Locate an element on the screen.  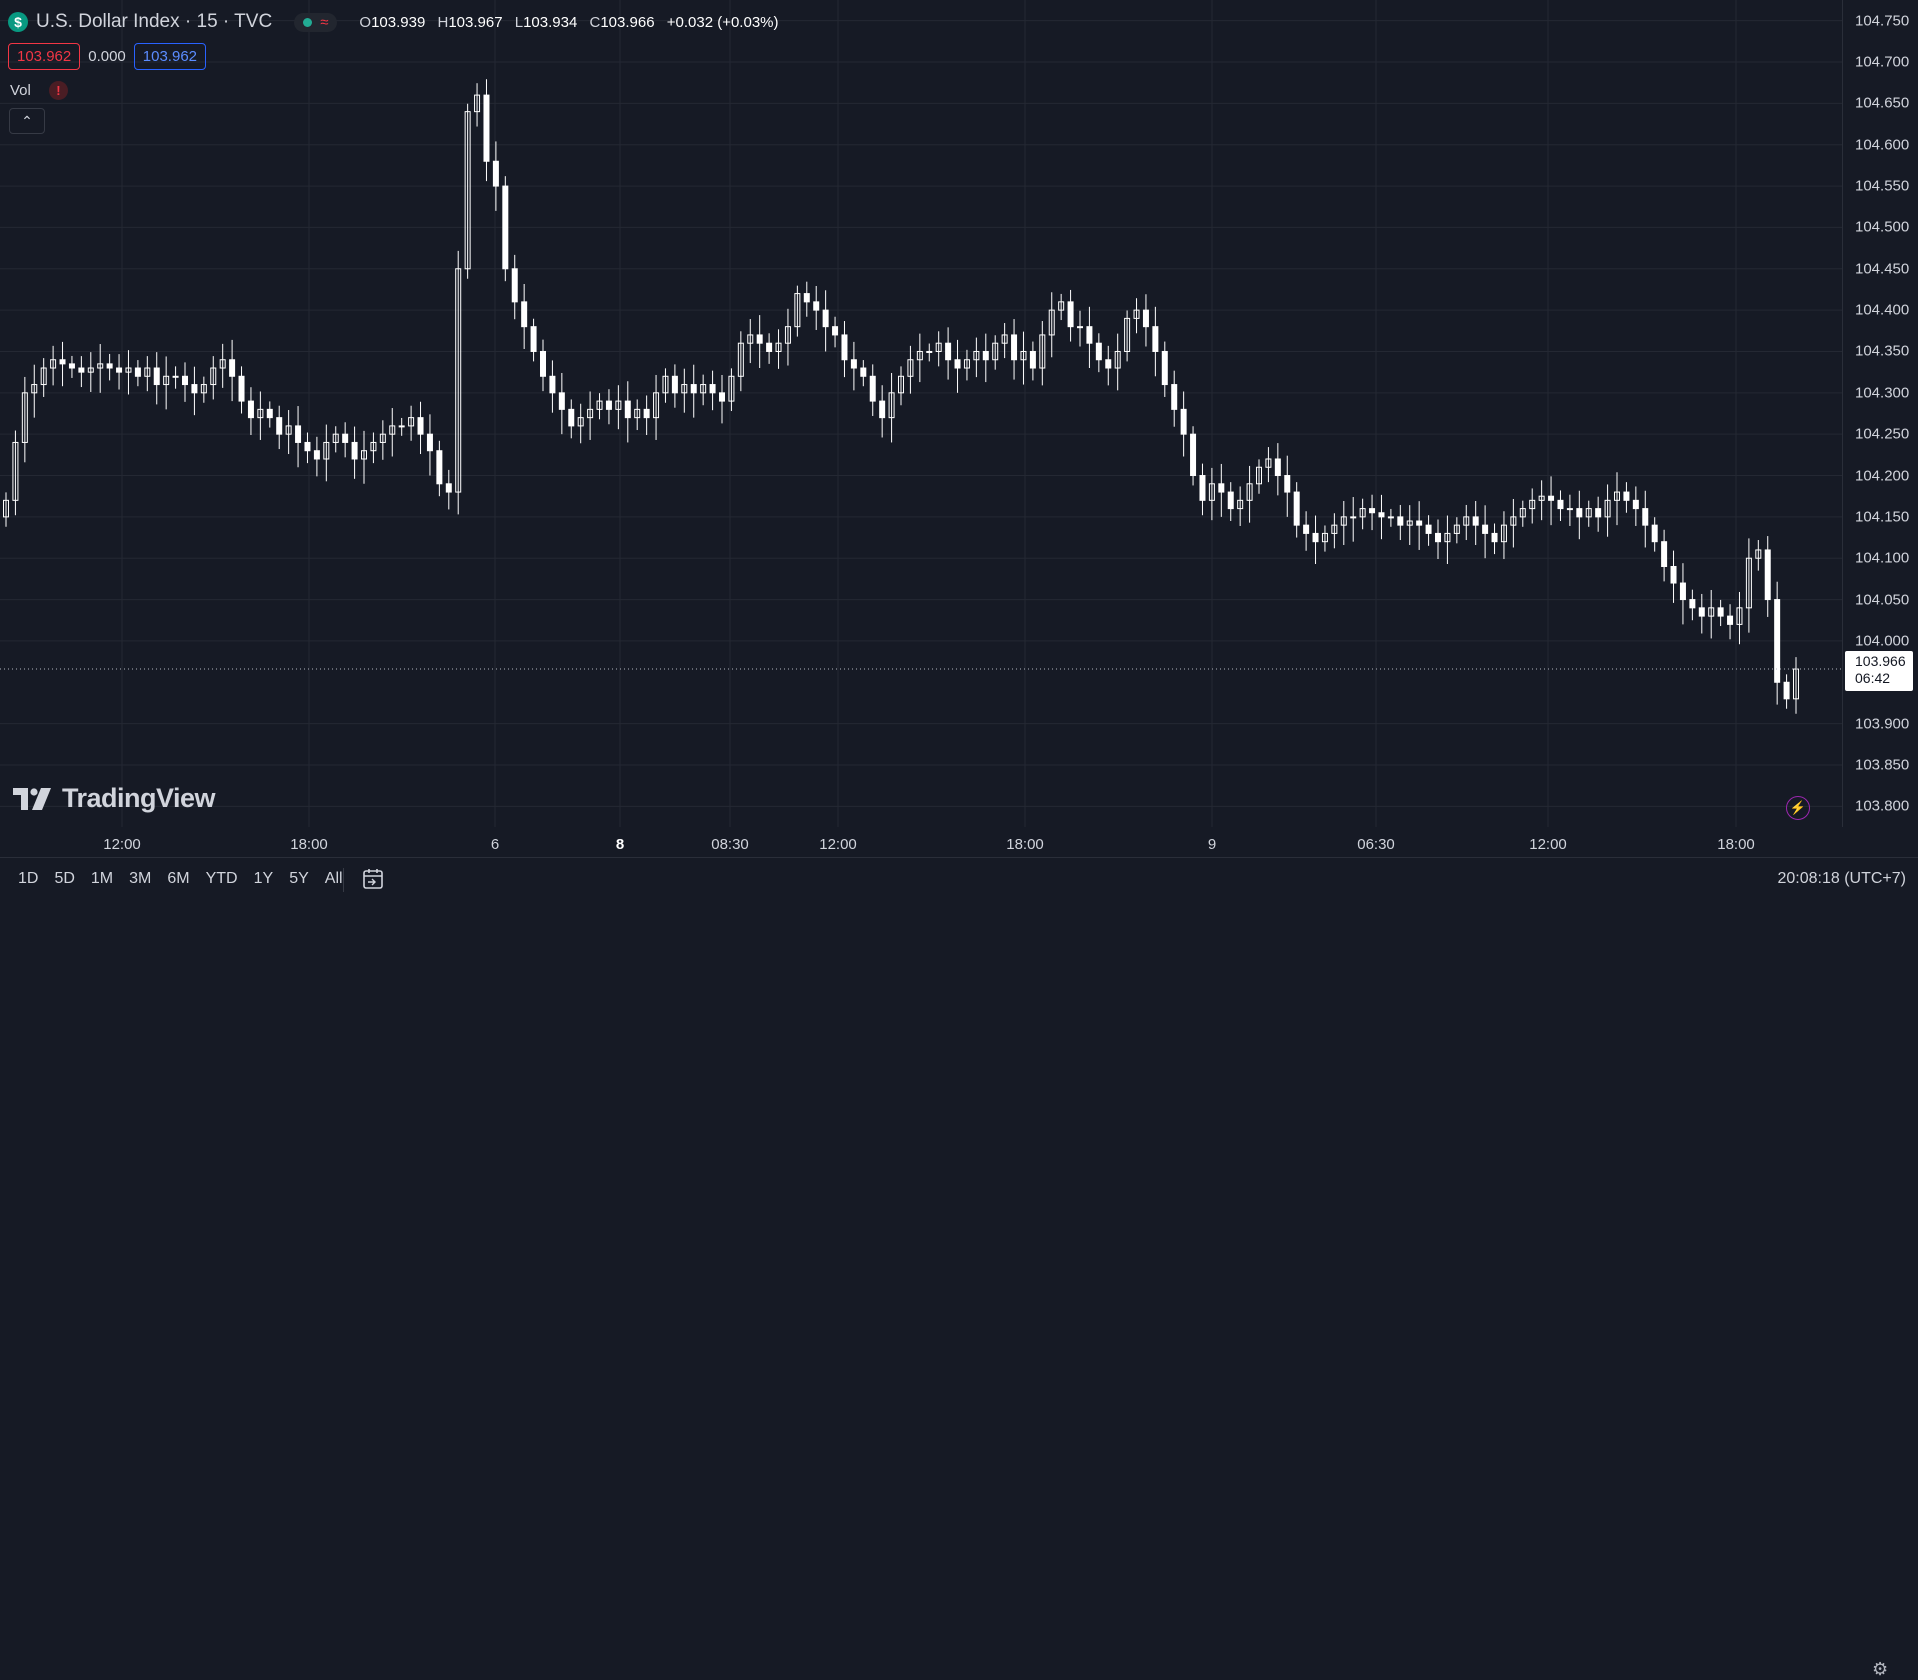
market-status-pill: ≈ is located at coordinates (316, 22).